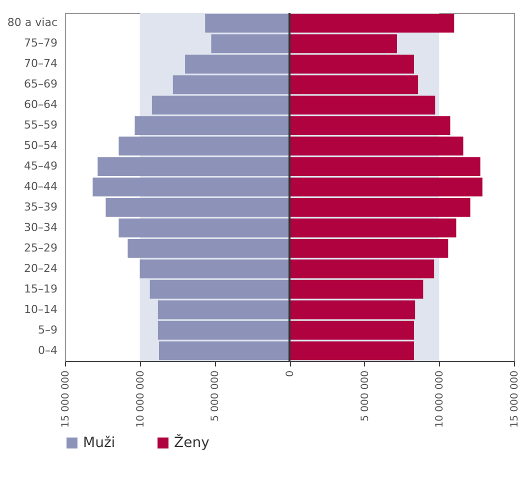  I want to click on y-tick-label: 80 a viac, so click(32, 23).